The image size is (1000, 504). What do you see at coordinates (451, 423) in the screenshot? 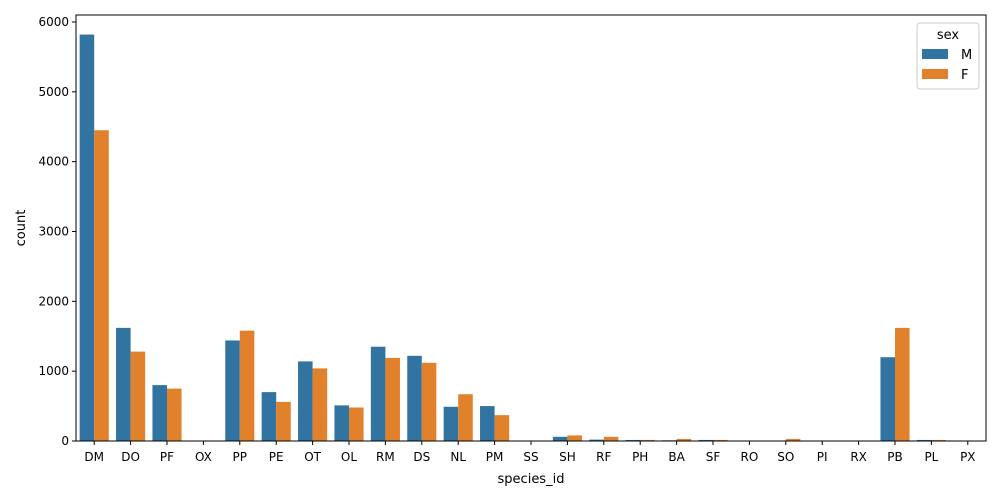
I see `bar-M-NL` at bounding box center [451, 423].